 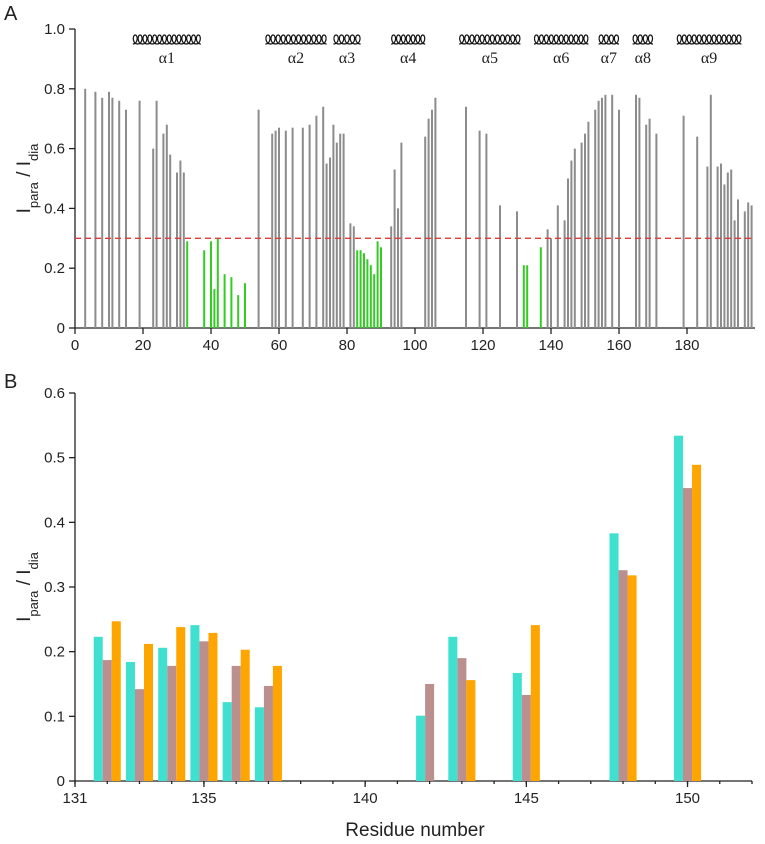 What do you see at coordinates (482, 345) in the screenshot?
I see `x-tick-label: 120` at bounding box center [482, 345].